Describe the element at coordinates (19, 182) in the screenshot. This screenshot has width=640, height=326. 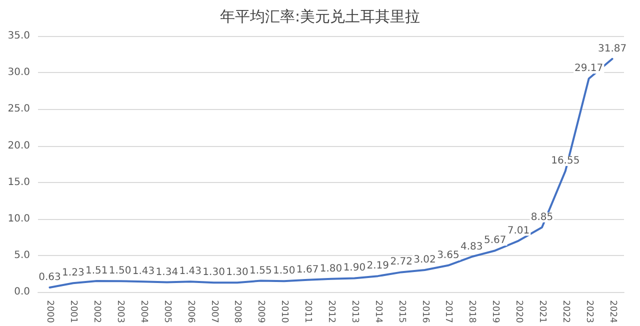
I see `y-tick-label: 15.0` at that location.